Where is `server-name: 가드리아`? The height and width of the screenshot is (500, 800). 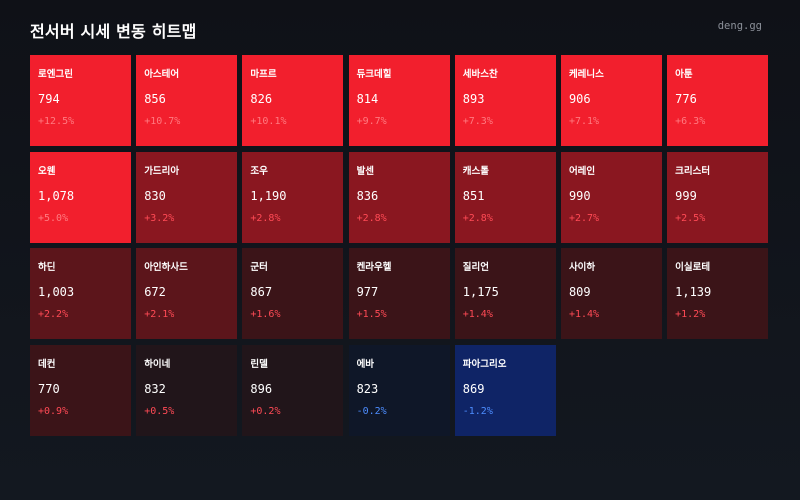 server-name: 가드리아 is located at coordinates (162, 171).